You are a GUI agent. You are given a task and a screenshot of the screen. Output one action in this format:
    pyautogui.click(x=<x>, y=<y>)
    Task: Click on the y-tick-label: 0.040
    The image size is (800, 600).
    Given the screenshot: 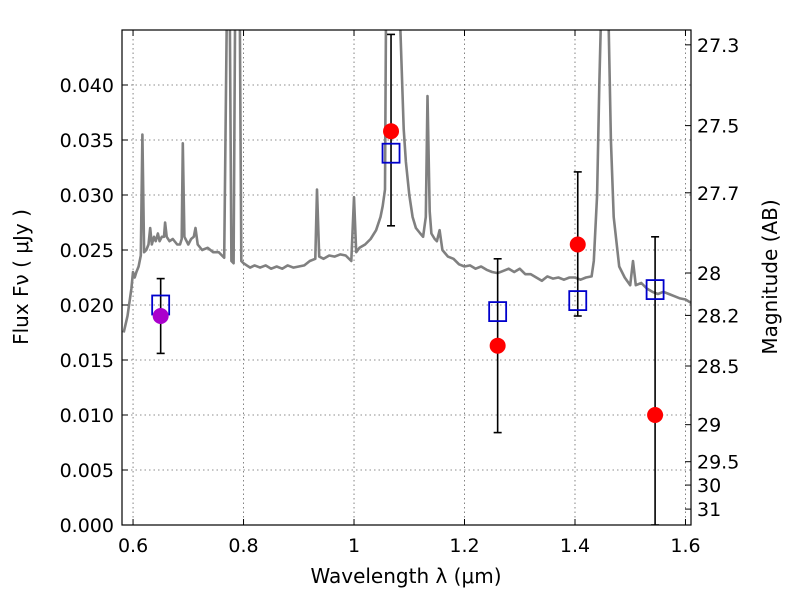 What is the action you would take?
    pyautogui.click(x=87, y=86)
    